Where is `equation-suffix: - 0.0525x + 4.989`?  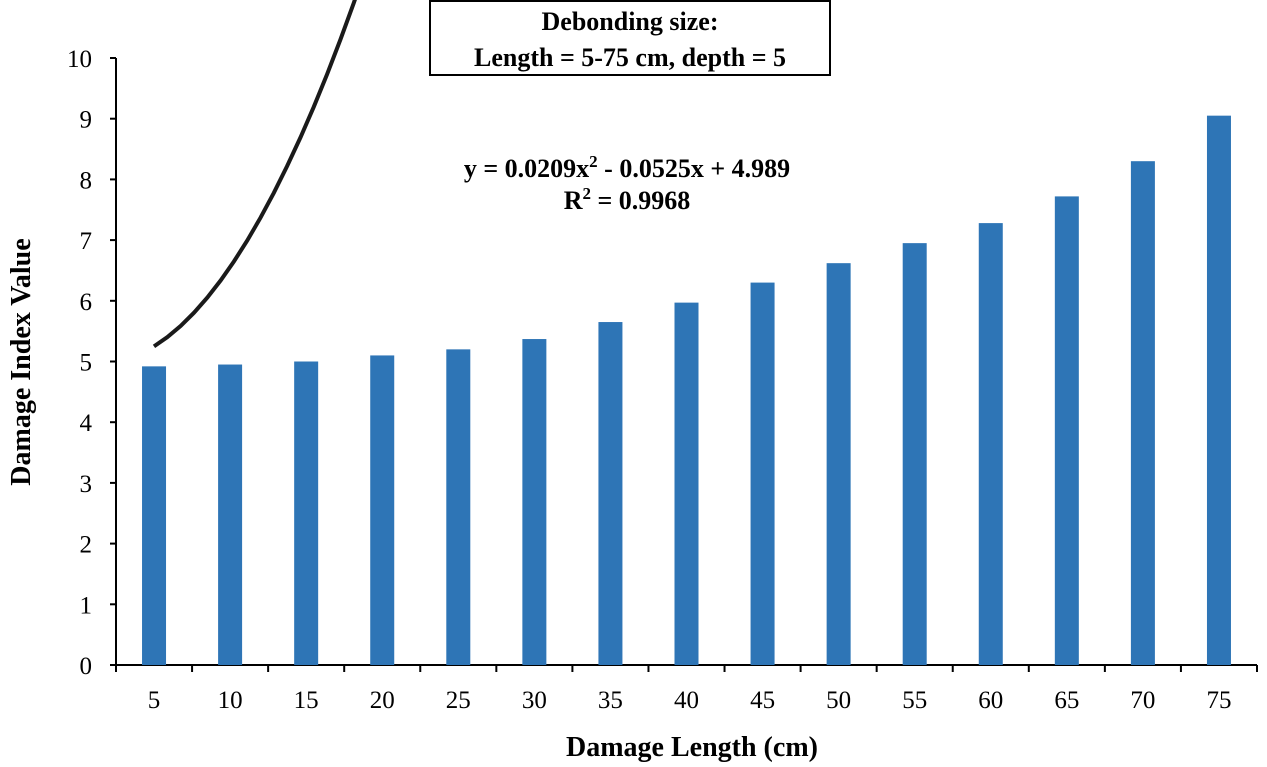
equation-suffix: - 0.0525x + 4.989 is located at coordinates (694, 168).